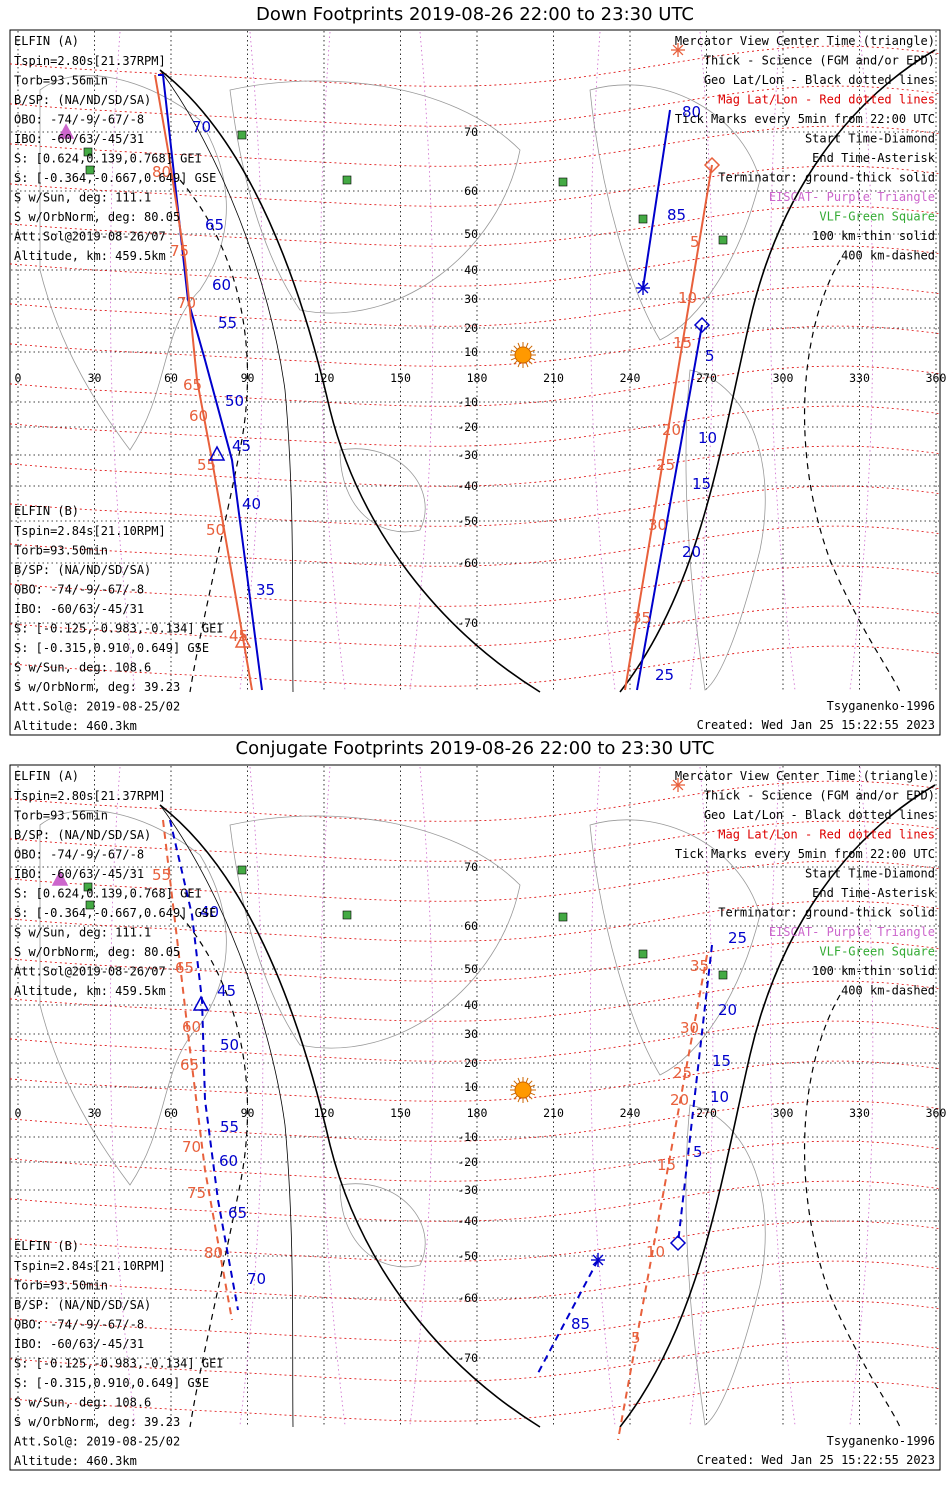  What do you see at coordinates (701, 484) in the screenshot?
I see `elfin-a-tick-label: 15` at bounding box center [701, 484].